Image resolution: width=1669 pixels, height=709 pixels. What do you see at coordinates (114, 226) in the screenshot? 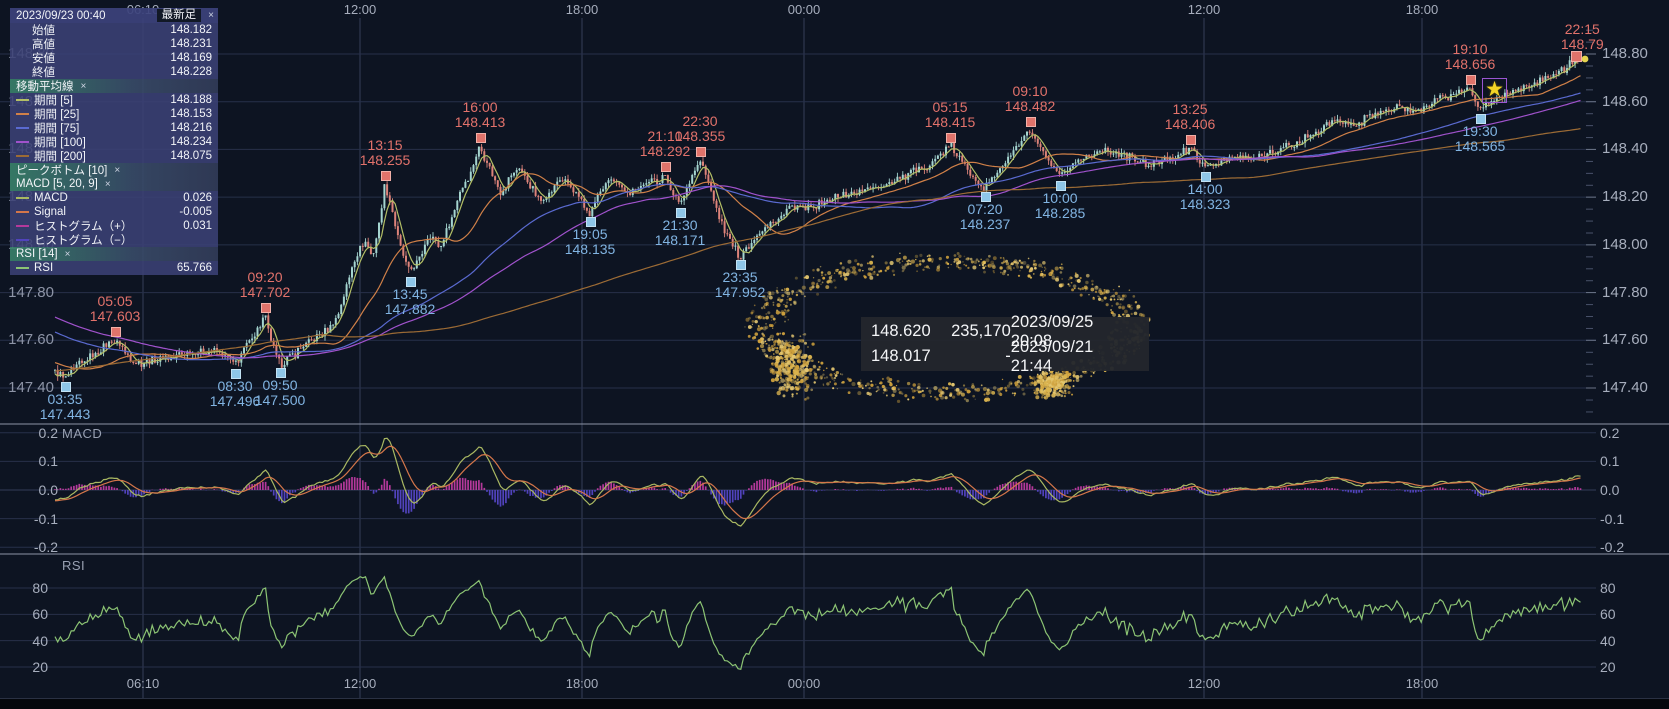
I see `macd-row-hist-pos: ヒストグラム（+） 0.031` at bounding box center [114, 226].